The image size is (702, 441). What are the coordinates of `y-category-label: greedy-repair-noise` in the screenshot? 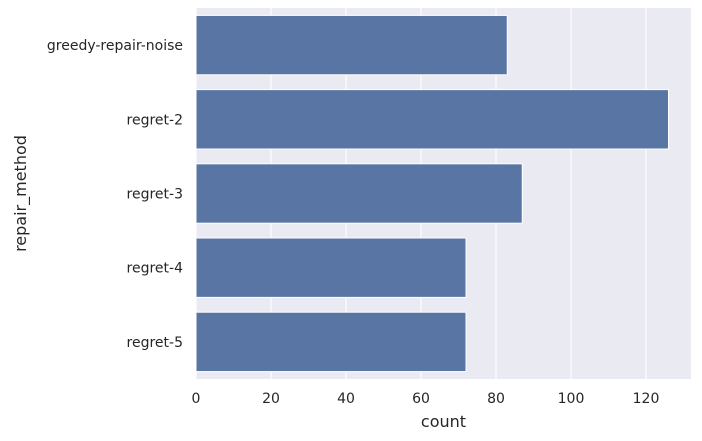 It's located at (115, 46).